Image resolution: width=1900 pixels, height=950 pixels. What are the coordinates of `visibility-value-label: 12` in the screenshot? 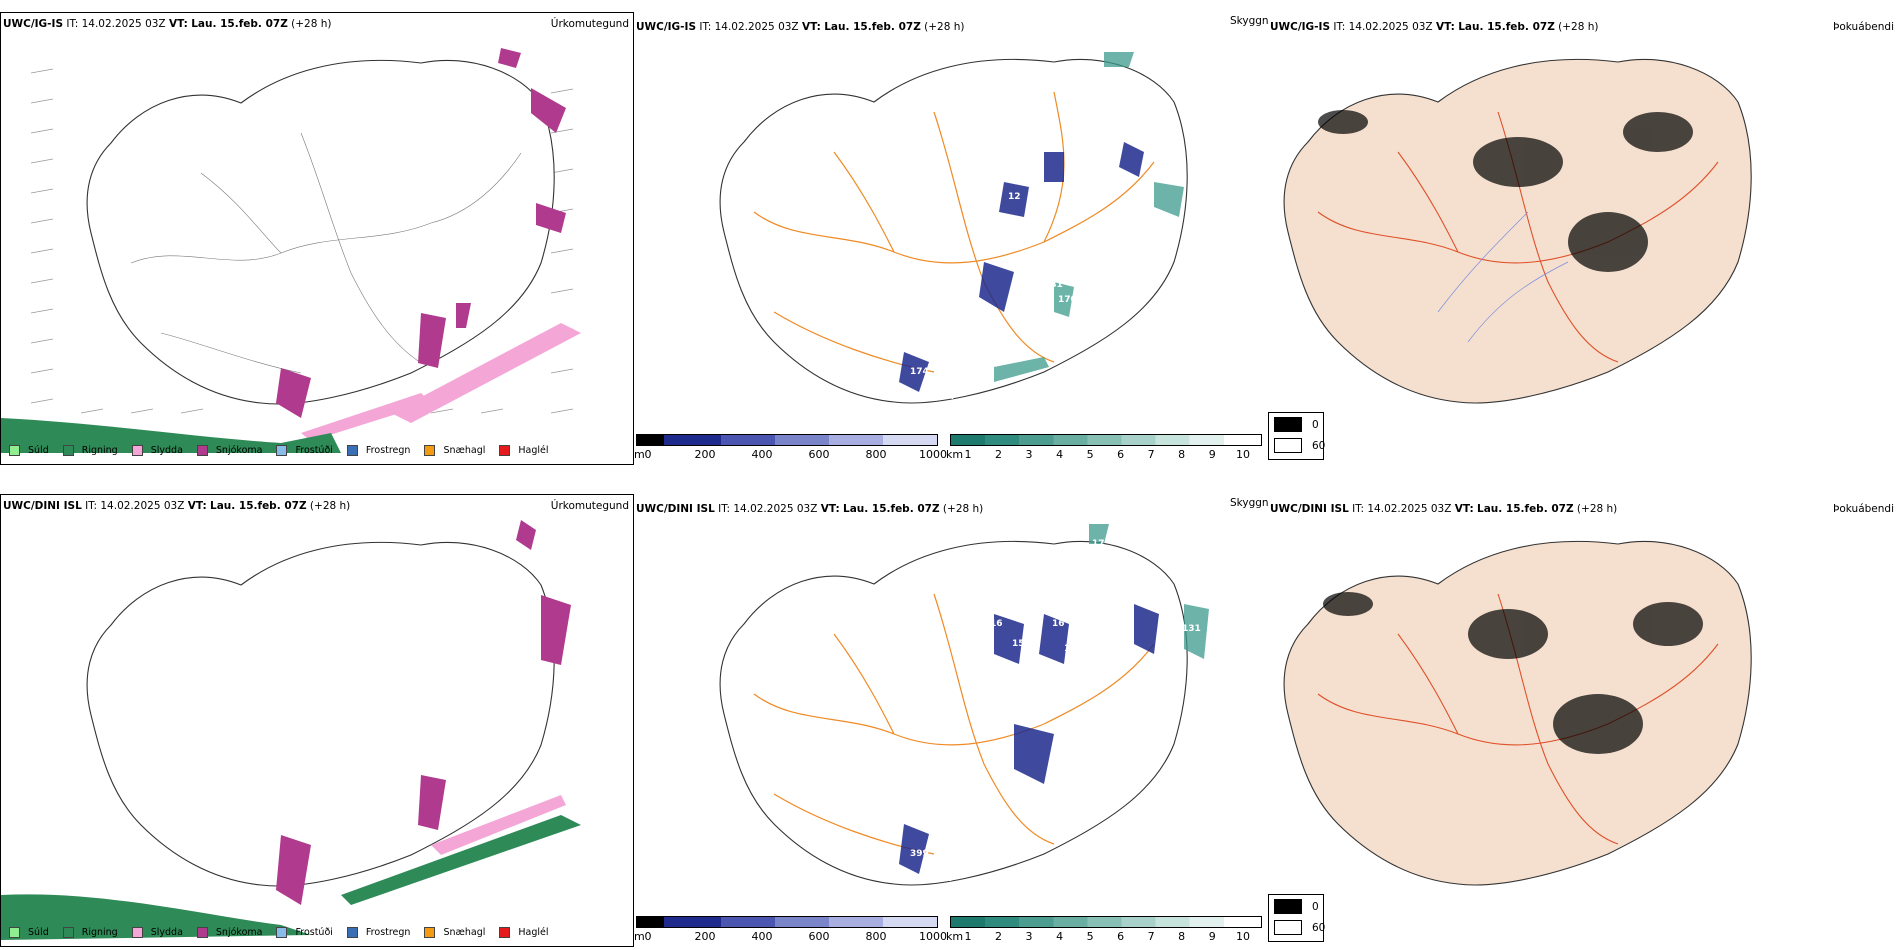 It's located at (1014, 197).